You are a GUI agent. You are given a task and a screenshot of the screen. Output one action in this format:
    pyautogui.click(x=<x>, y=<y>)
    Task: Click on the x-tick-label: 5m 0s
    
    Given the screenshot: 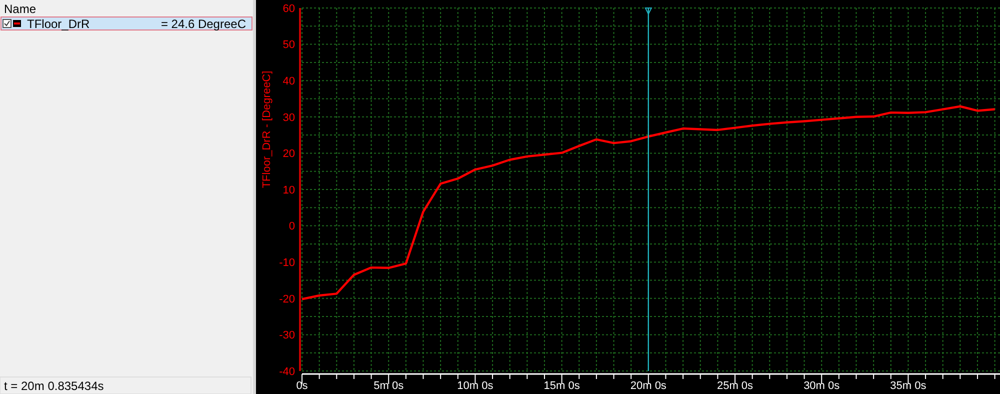 What is the action you would take?
    pyautogui.click(x=389, y=386)
    